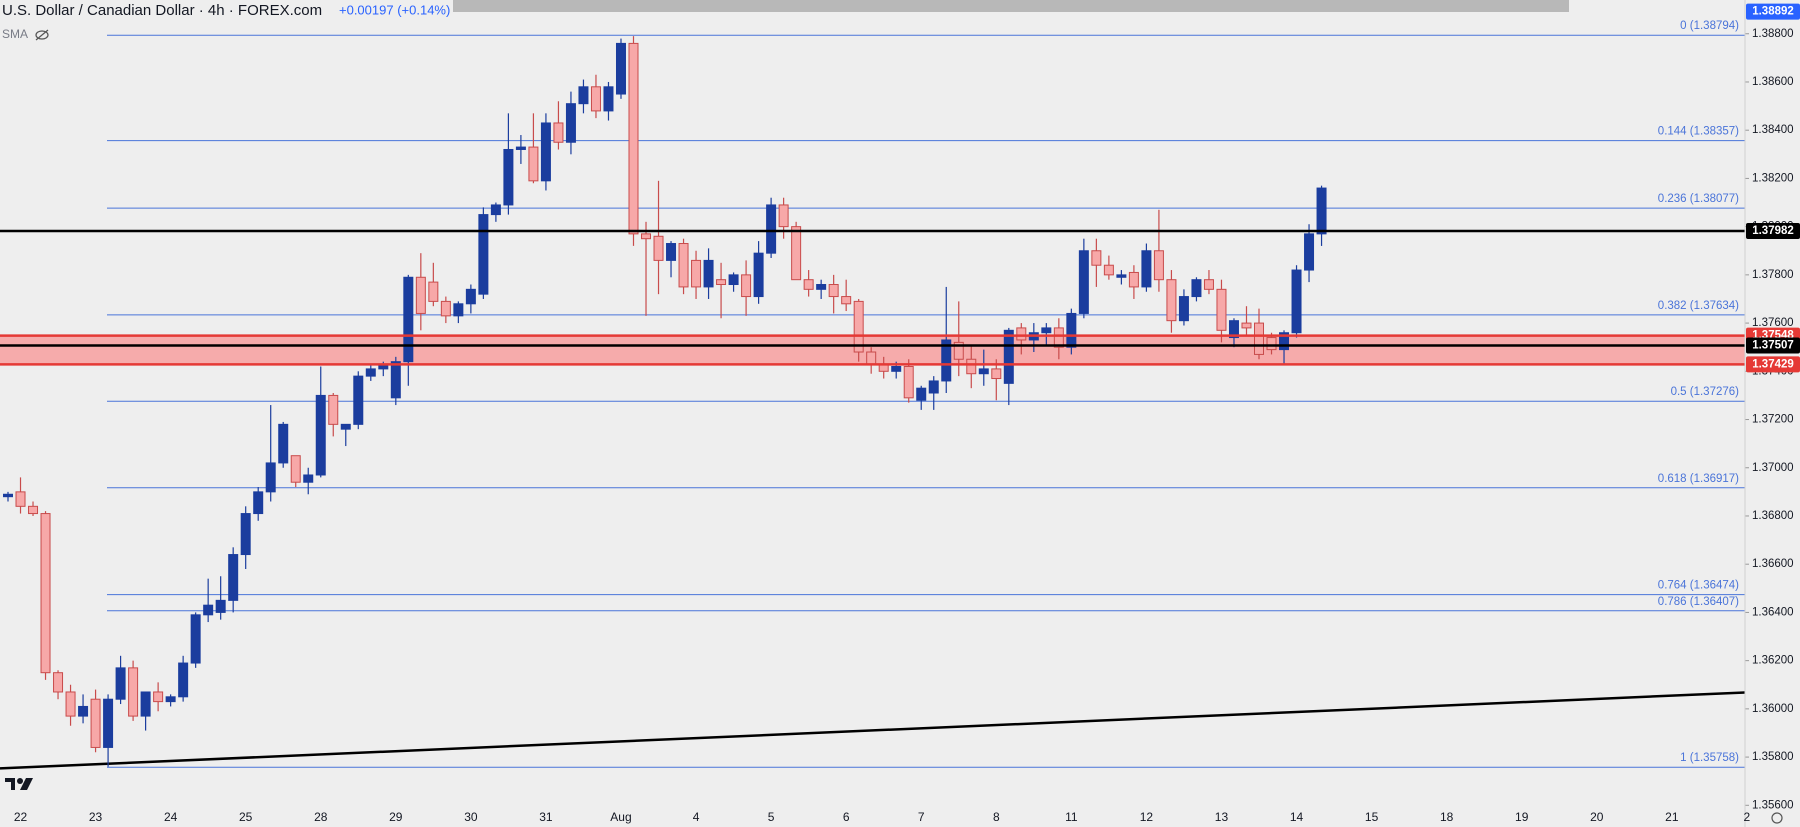 Image resolution: width=1800 pixels, height=827 pixels. I want to click on x-tick-label: 18, so click(1447, 817).